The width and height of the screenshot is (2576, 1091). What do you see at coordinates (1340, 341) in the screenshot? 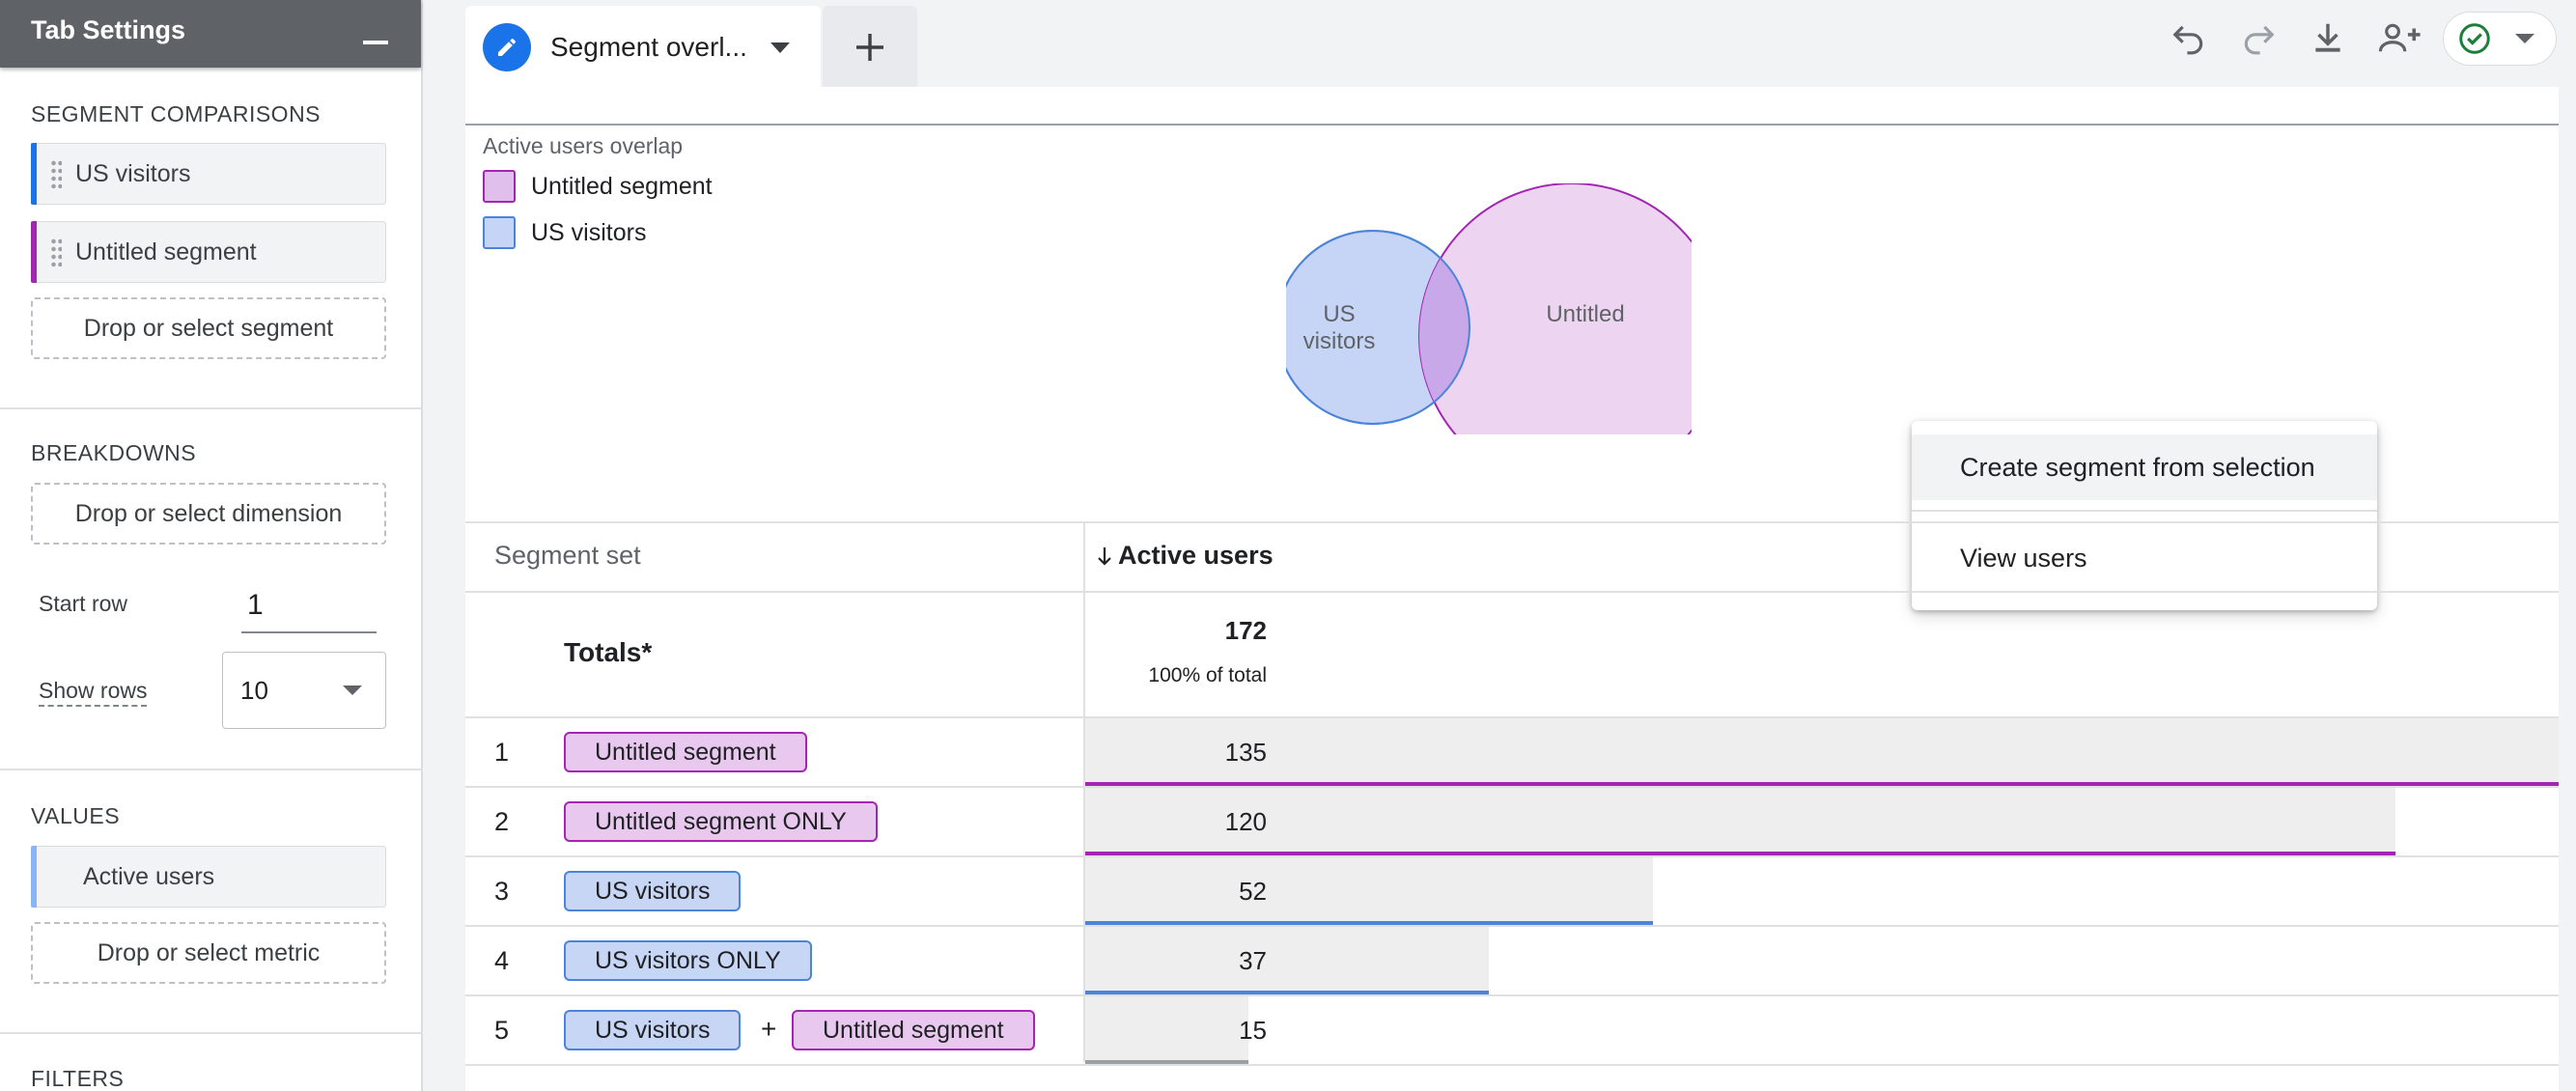
I see `venn-label-us-2: visitors` at bounding box center [1340, 341].